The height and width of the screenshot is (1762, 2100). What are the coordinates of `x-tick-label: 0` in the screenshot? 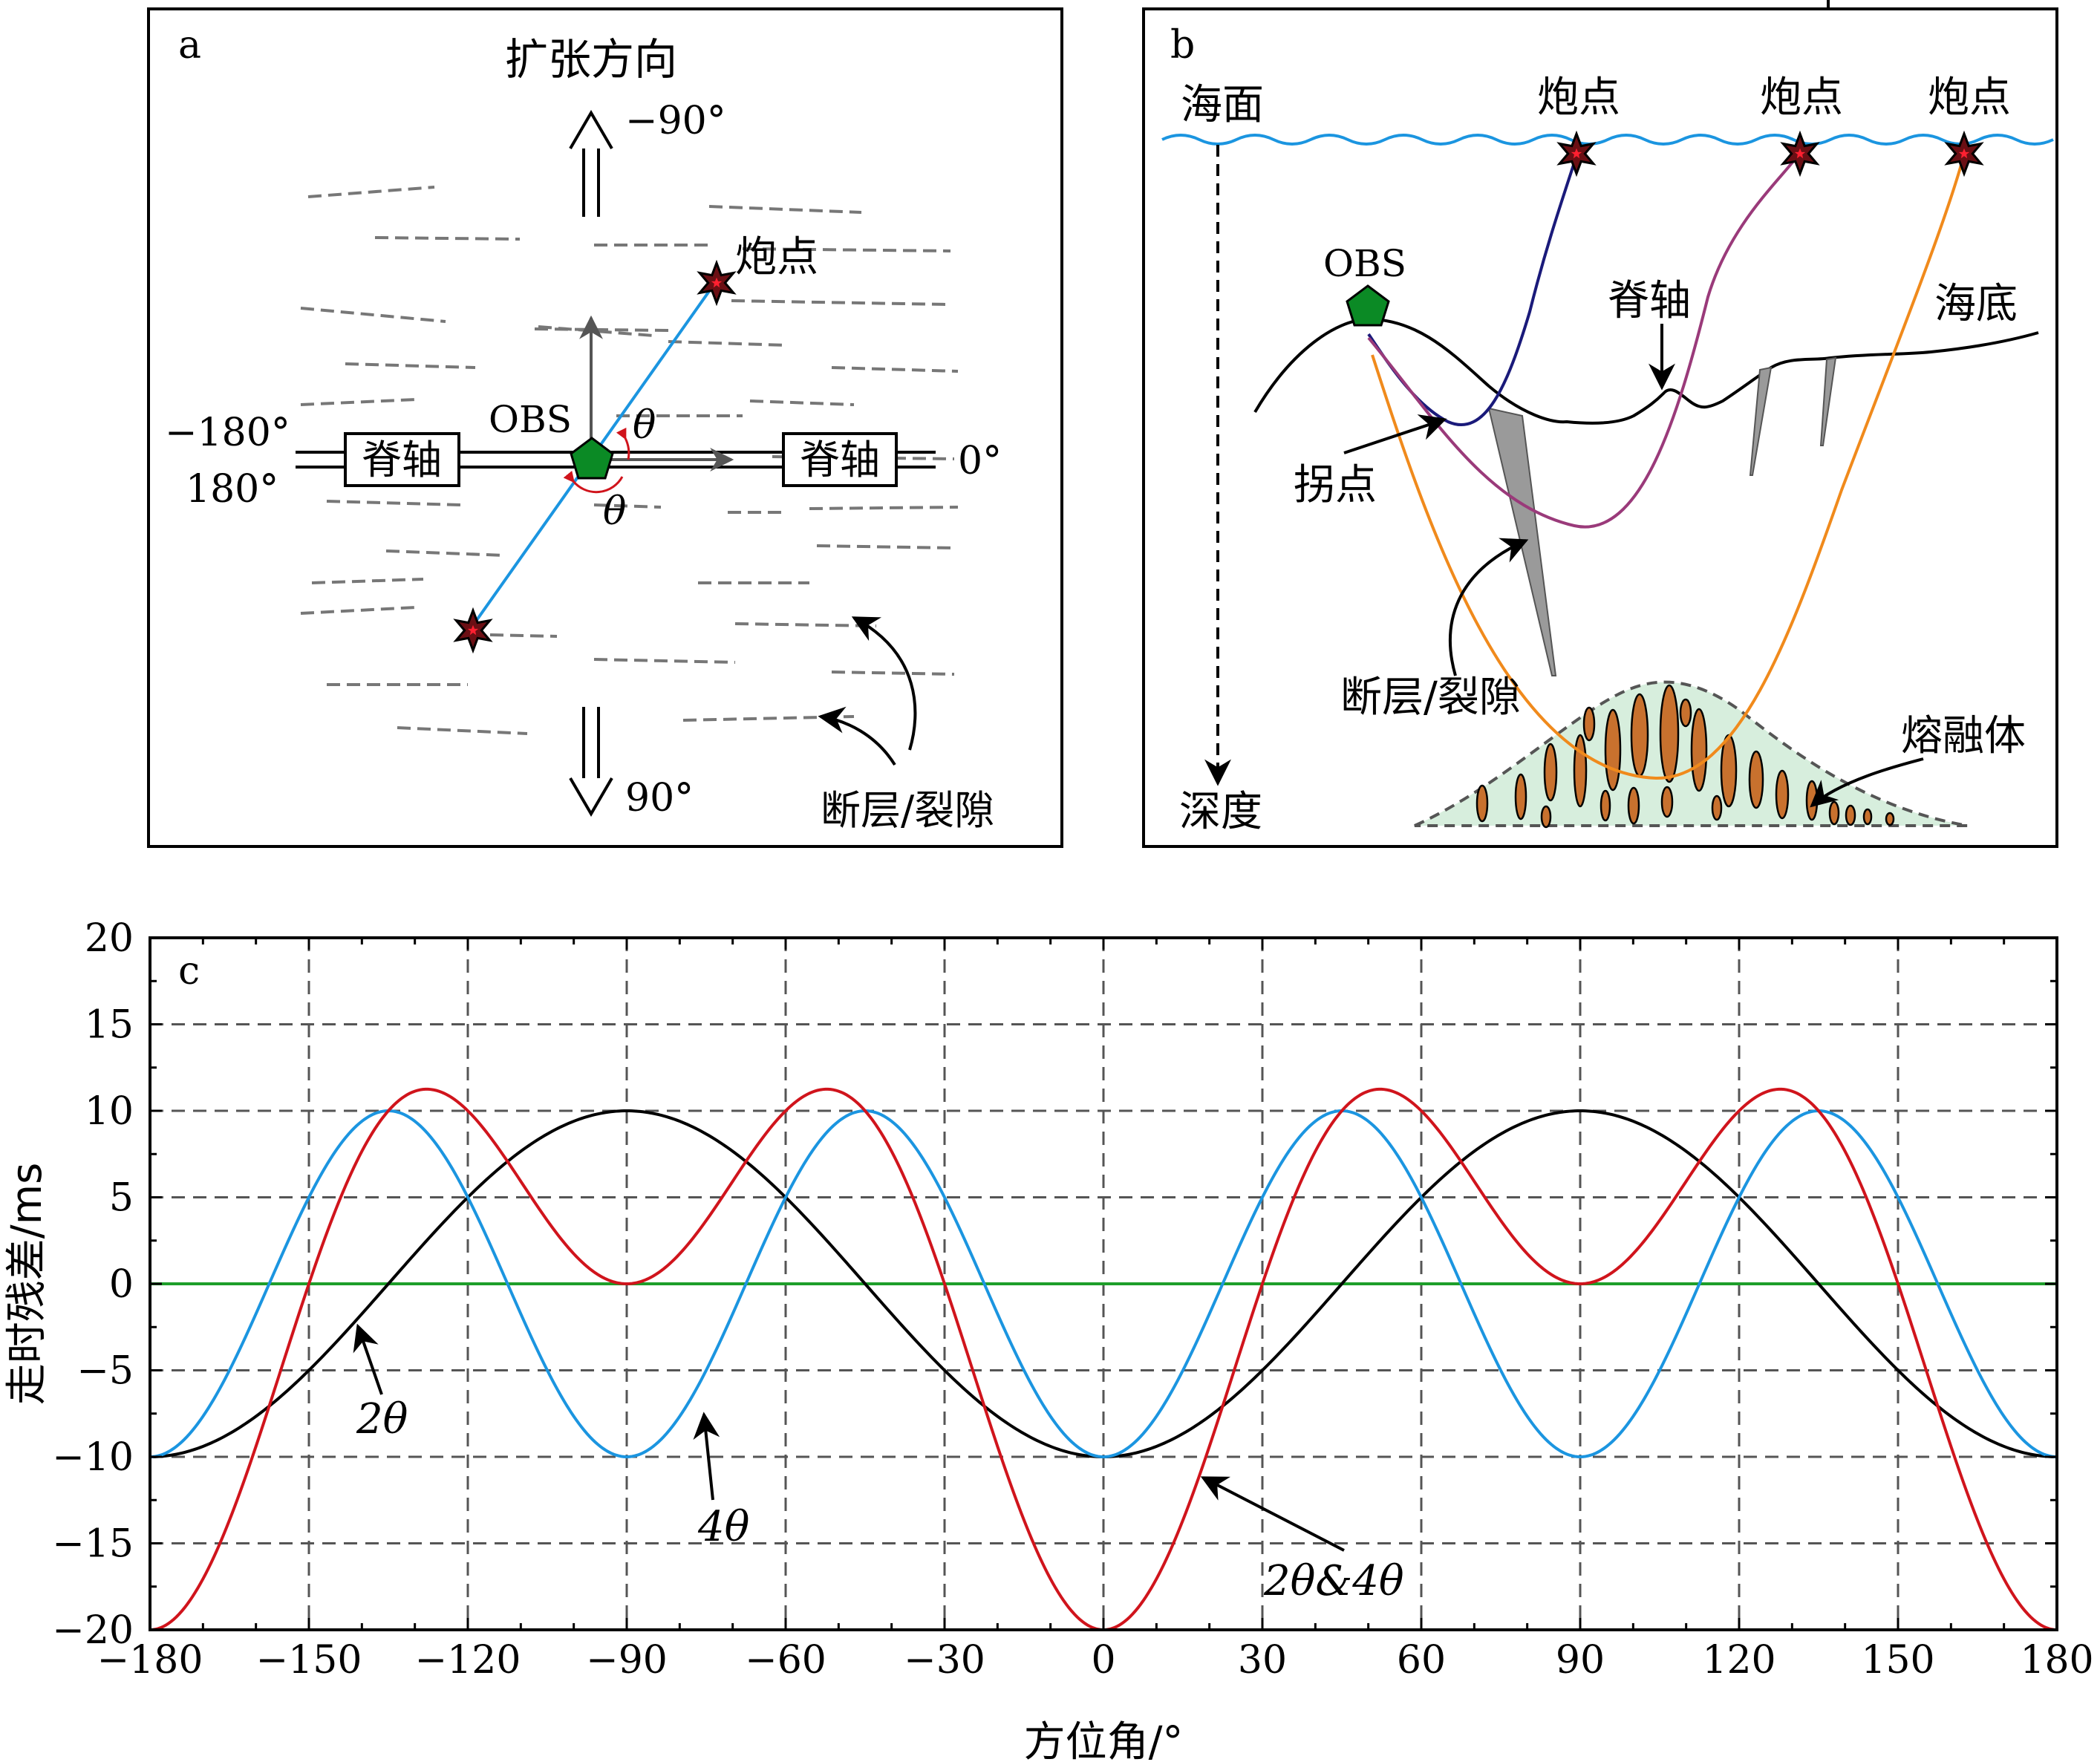 It's located at (1103, 1660).